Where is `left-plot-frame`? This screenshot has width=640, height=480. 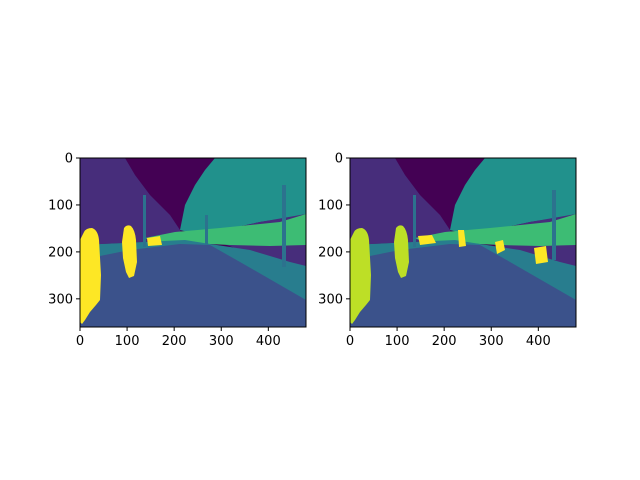 left-plot-frame is located at coordinates (193, 242).